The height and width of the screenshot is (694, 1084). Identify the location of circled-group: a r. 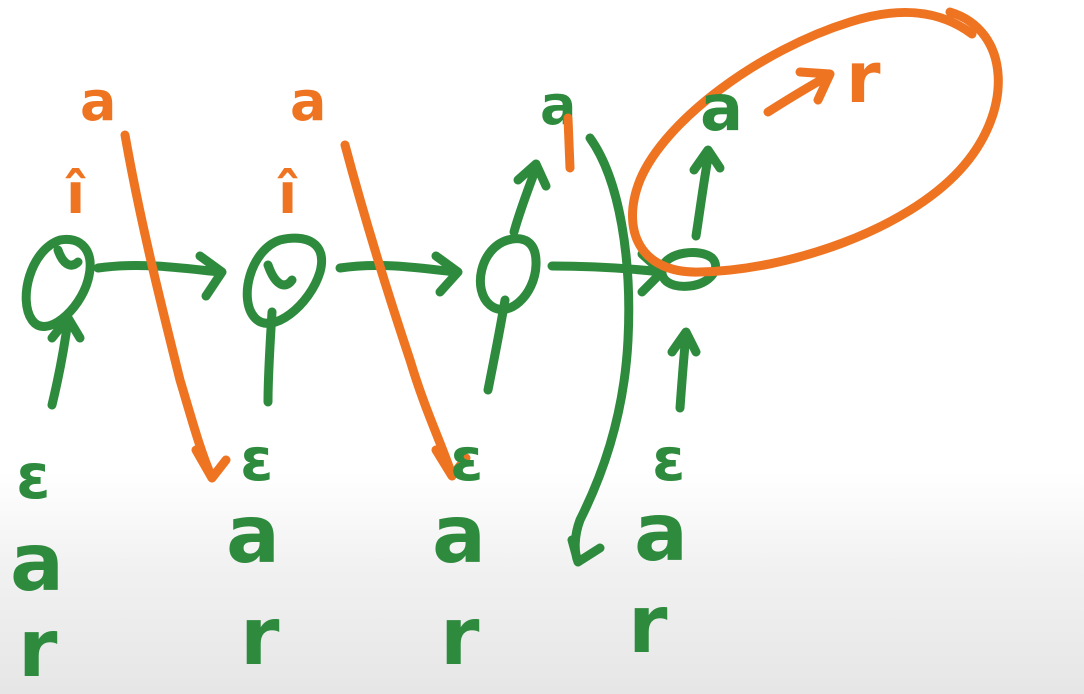
(815, 142).